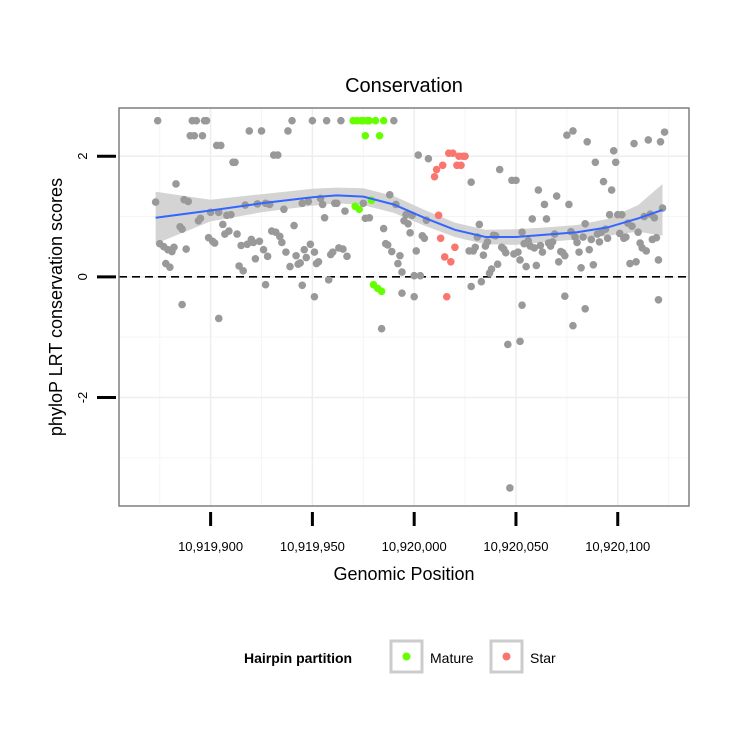 The width and height of the screenshot is (750, 750). I want to click on x-tick-label-2: 10,920,000, so click(414, 546).